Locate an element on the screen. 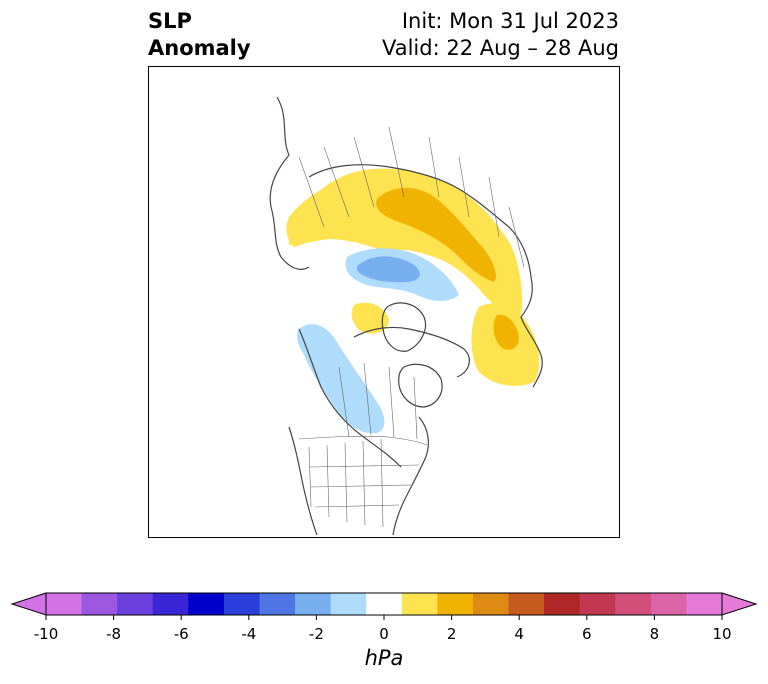 This screenshot has height=684, width=768. colorbar-segments is located at coordinates (384, 604).